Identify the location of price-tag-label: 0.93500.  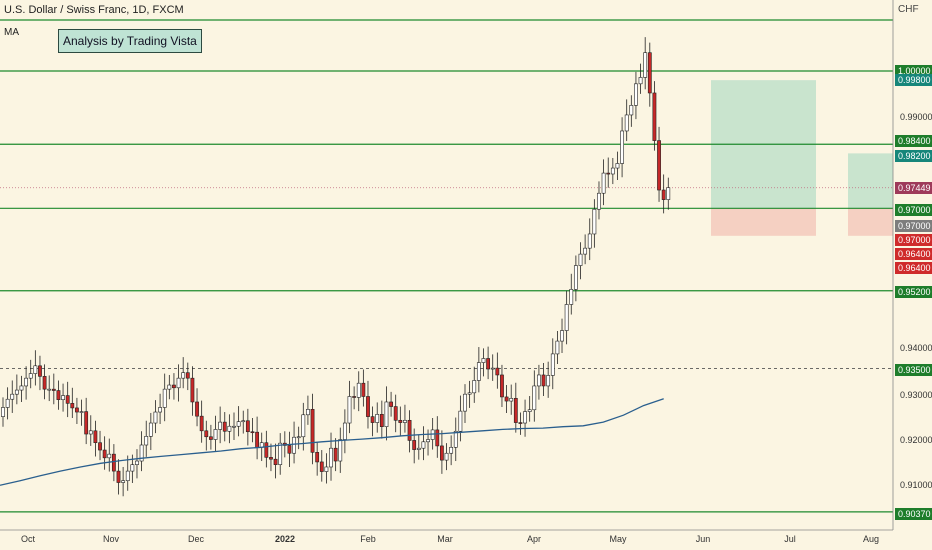
(914, 370).